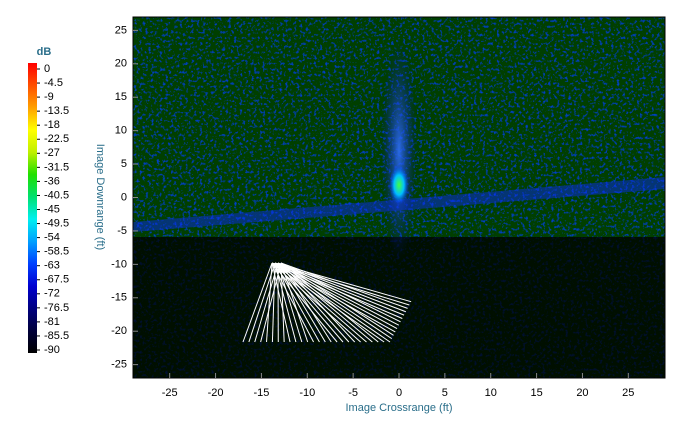 The width and height of the screenshot is (684, 436). Describe the element at coordinates (56, 111) in the screenshot. I see `colorbar-tick-label: -13.5` at that location.